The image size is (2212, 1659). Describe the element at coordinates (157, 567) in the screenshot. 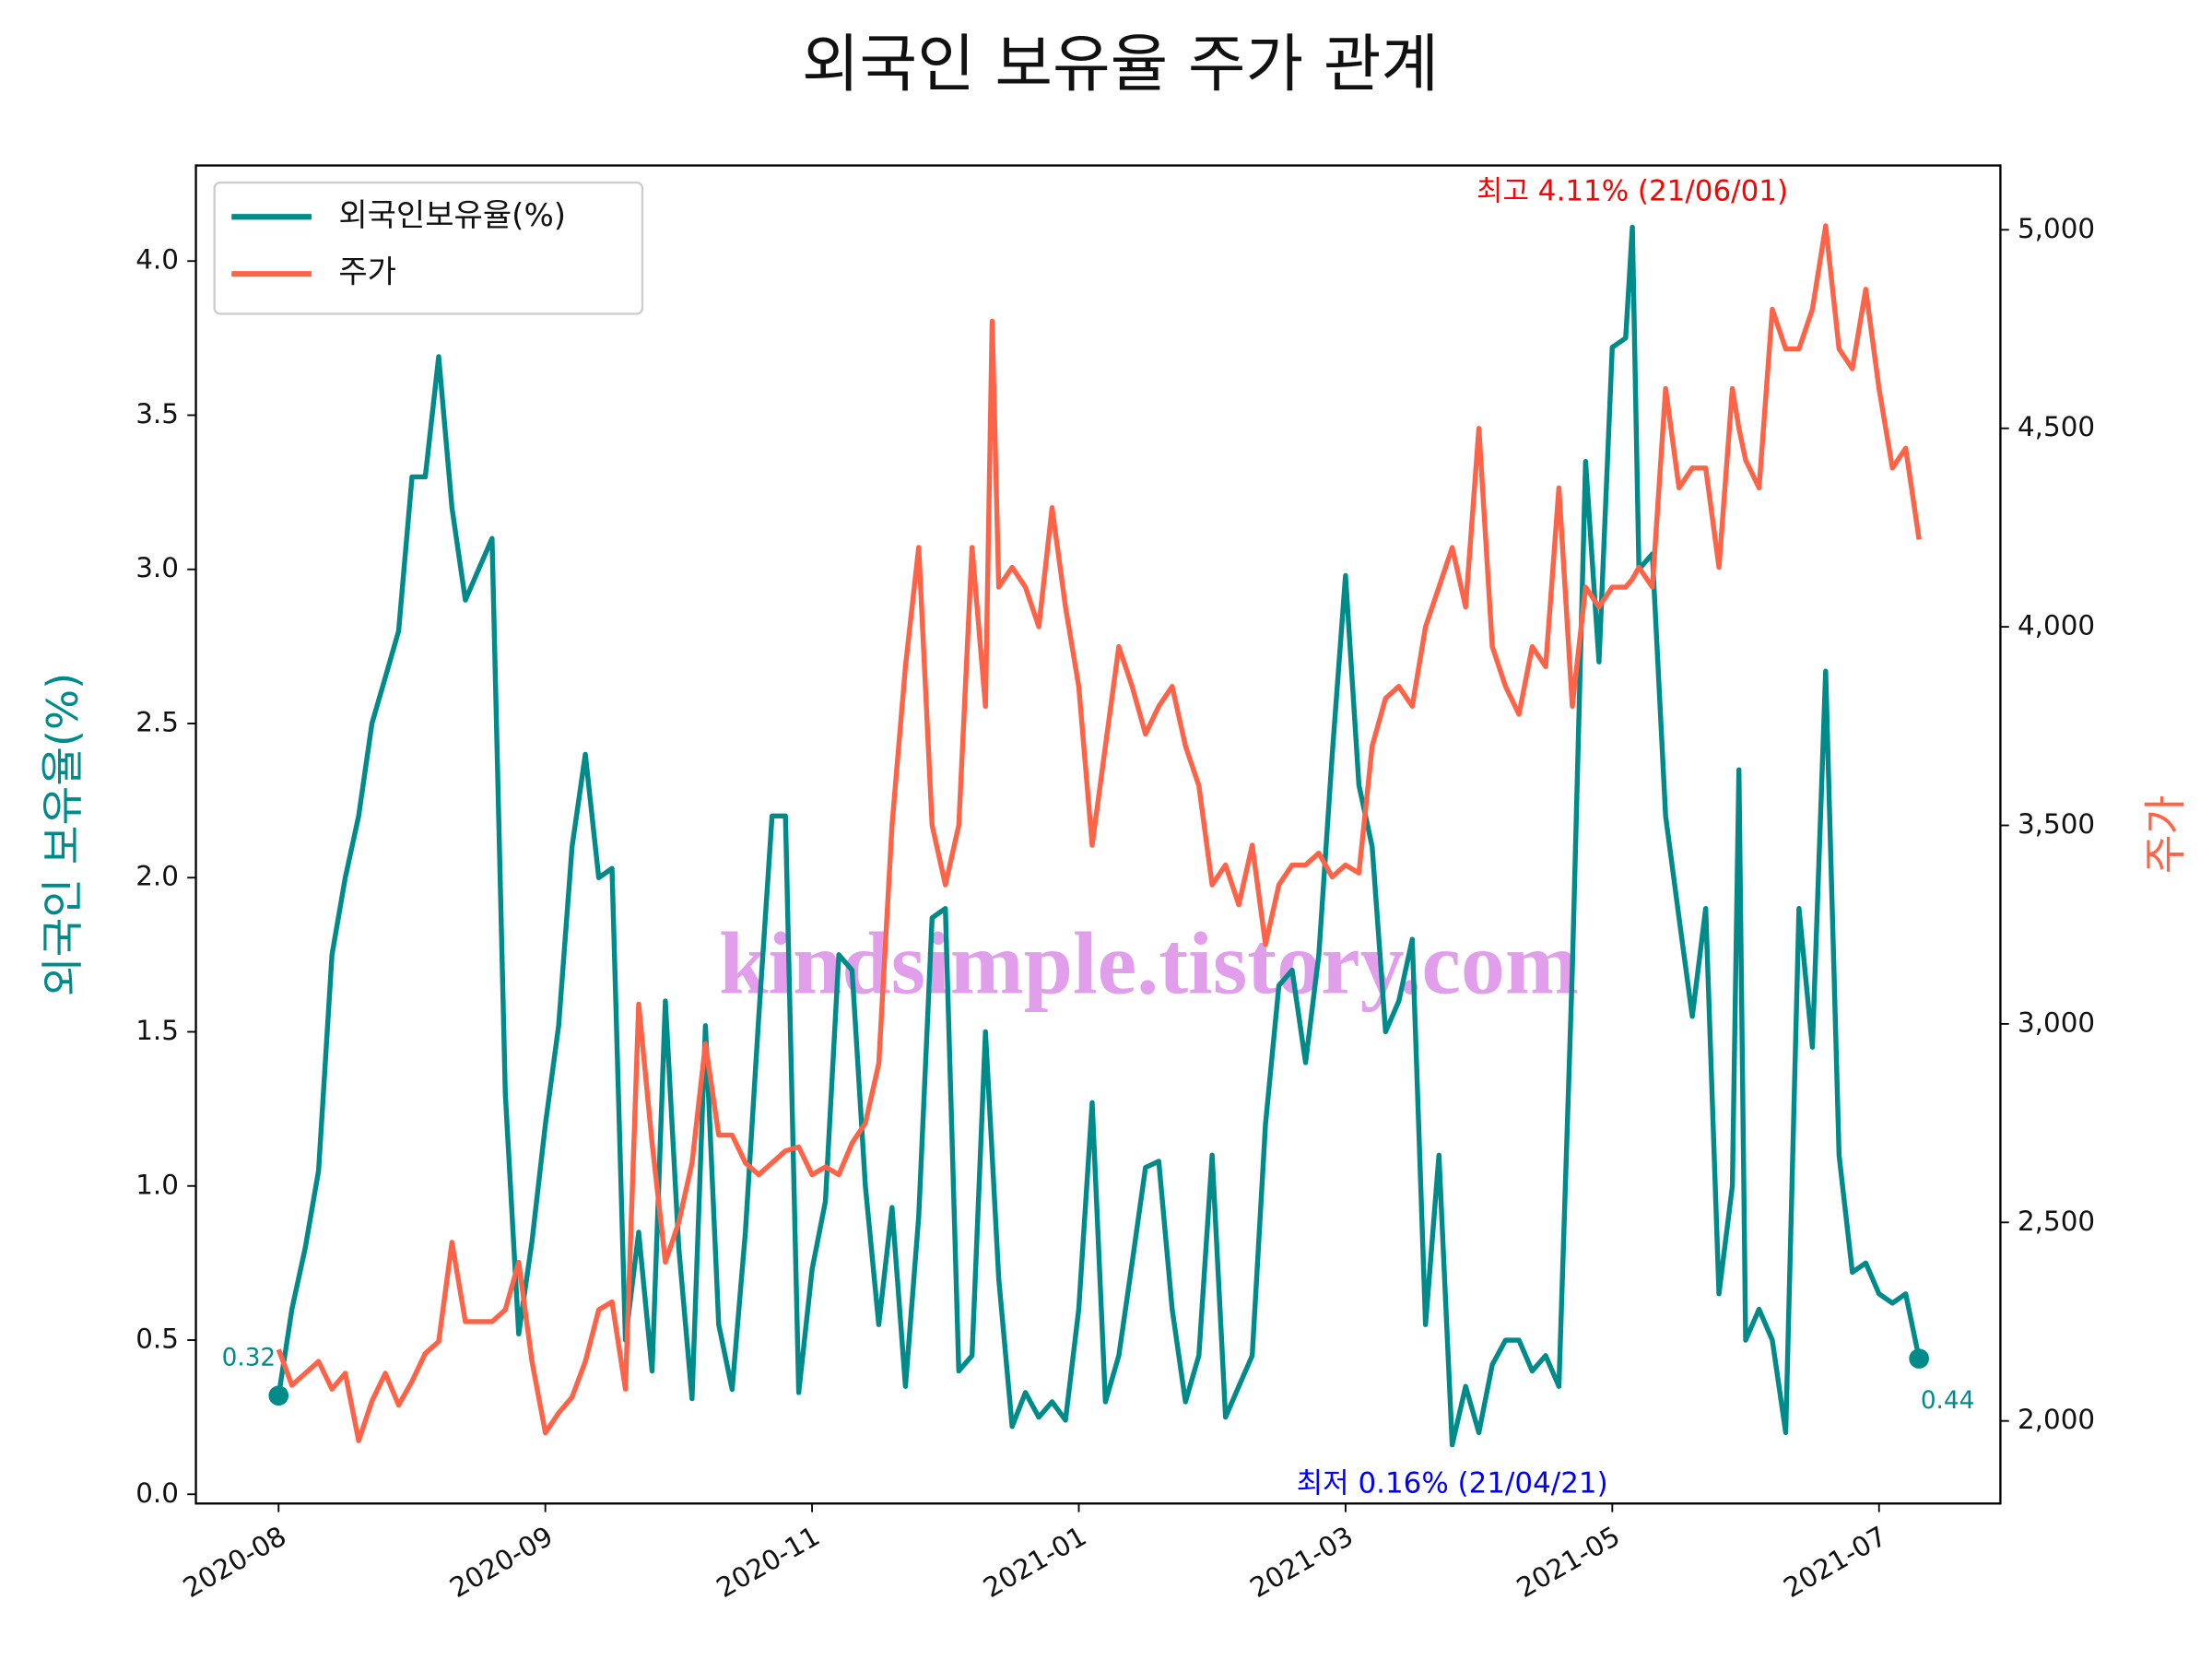

I see `y-tick-label: 3.0` at that location.